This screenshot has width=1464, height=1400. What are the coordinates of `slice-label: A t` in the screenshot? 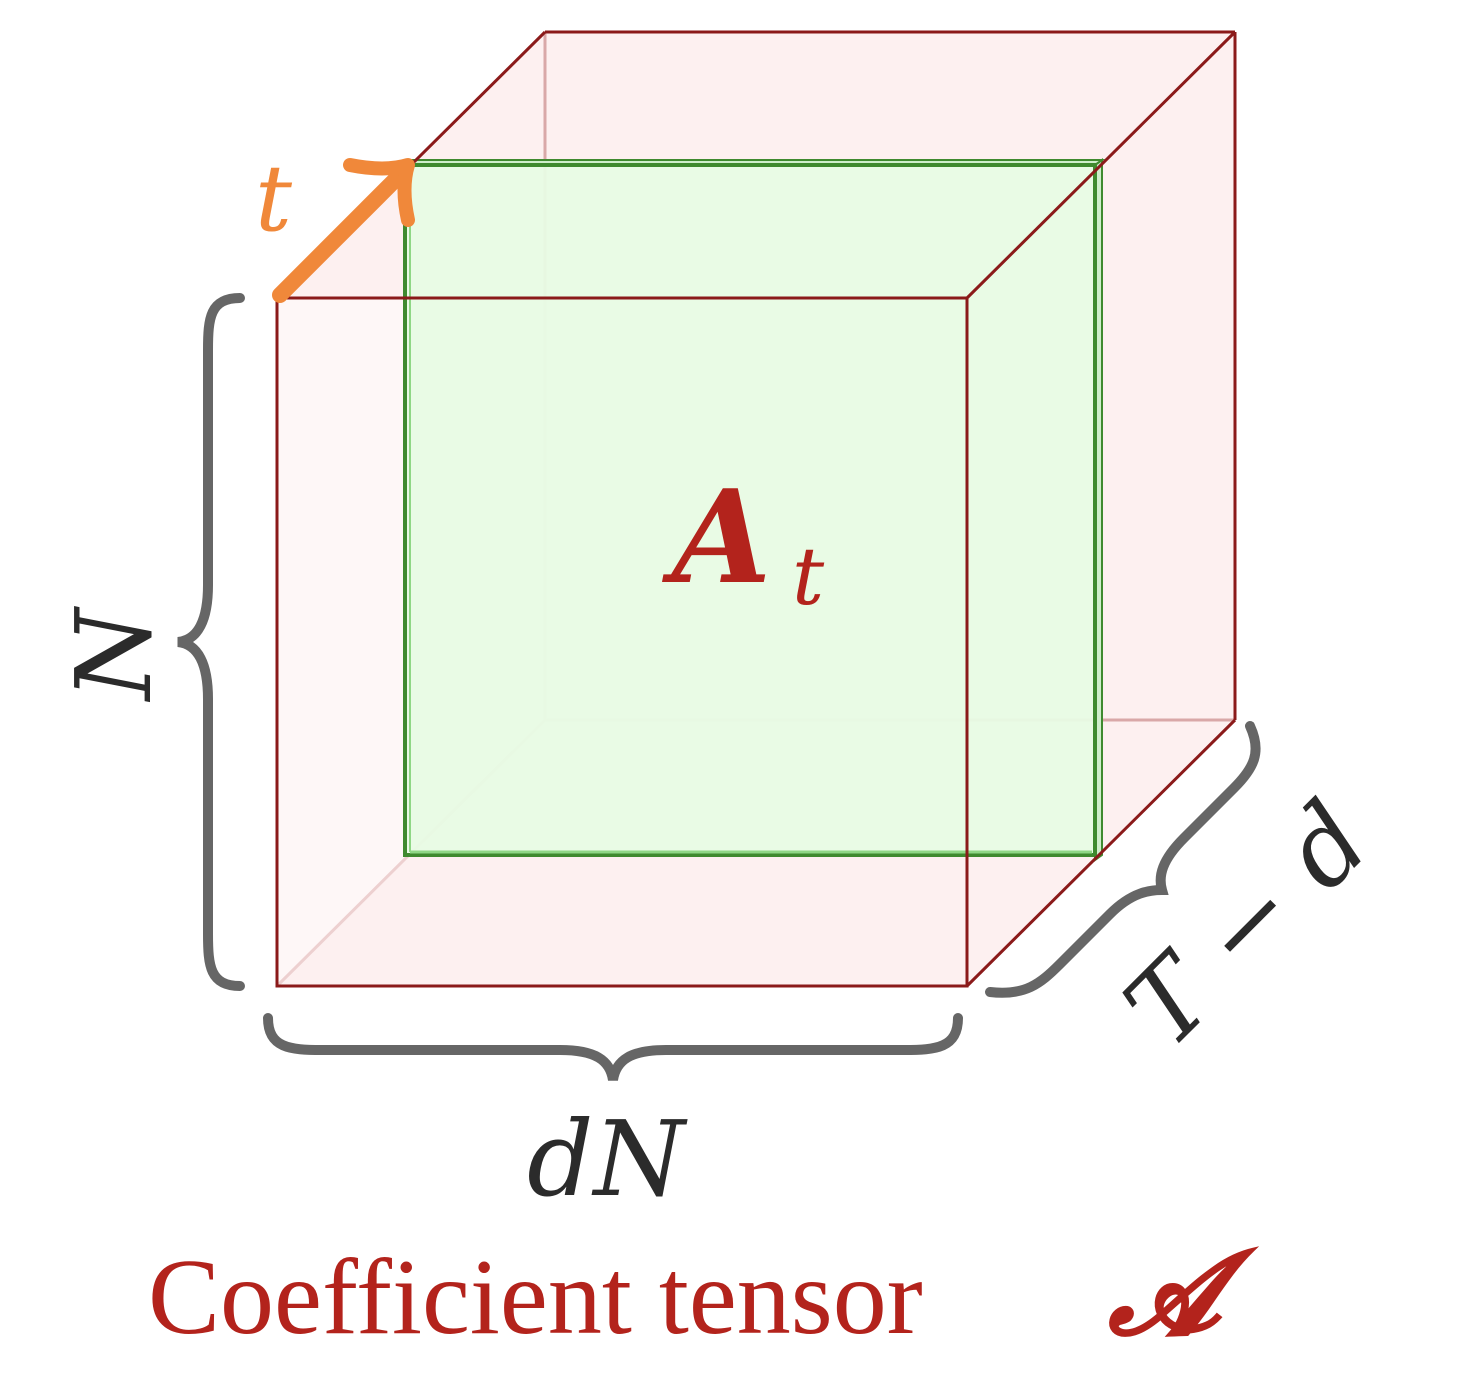 It's located at (743, 543).